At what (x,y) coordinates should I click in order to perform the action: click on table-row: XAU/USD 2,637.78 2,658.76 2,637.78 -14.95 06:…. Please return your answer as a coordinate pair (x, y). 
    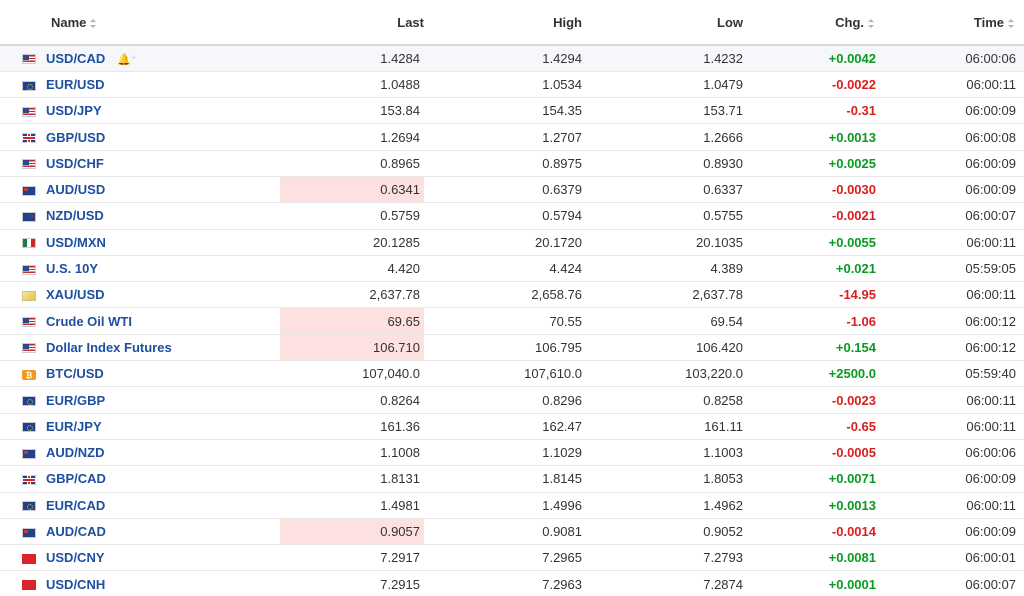
    Looking at the image, I should click on (512, 295).